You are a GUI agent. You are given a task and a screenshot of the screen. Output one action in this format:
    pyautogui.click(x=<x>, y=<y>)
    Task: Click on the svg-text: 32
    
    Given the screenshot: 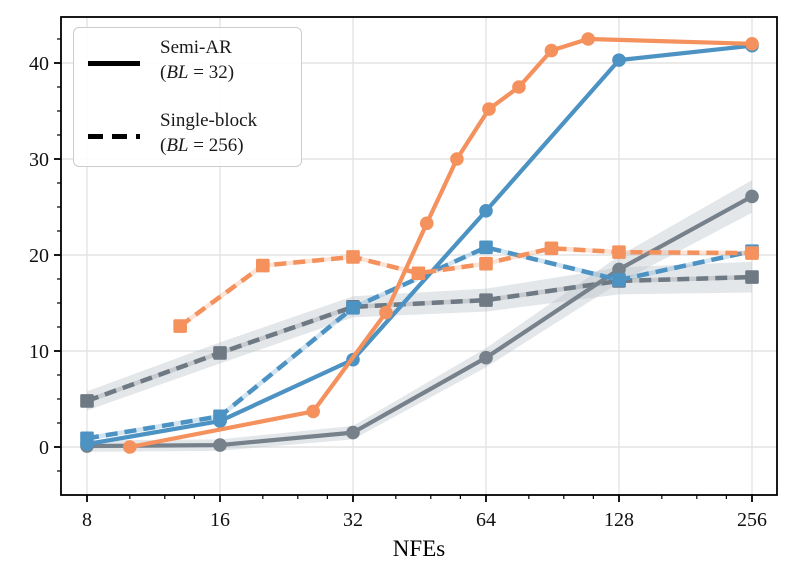 What is the action you would take?
    pyautogui.click(x=353, y=520)
    